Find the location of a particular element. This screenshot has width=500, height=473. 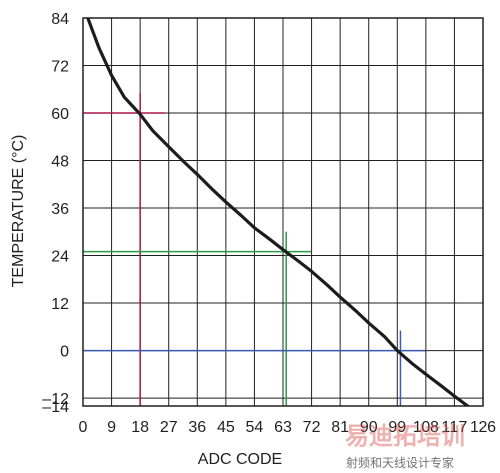

x-tick-label: 72 is located at coordinates (312, 427).